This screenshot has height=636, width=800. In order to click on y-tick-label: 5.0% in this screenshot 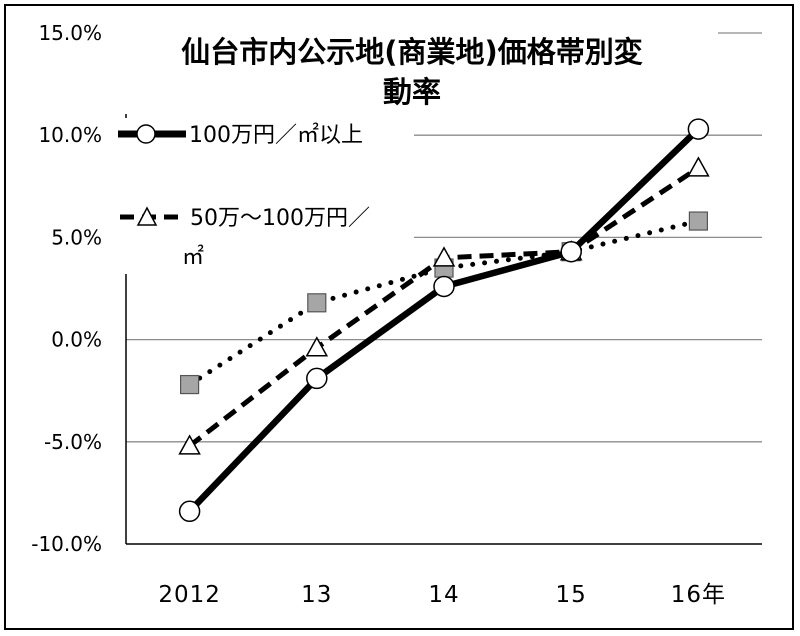, I will do `click(76, 237)`.